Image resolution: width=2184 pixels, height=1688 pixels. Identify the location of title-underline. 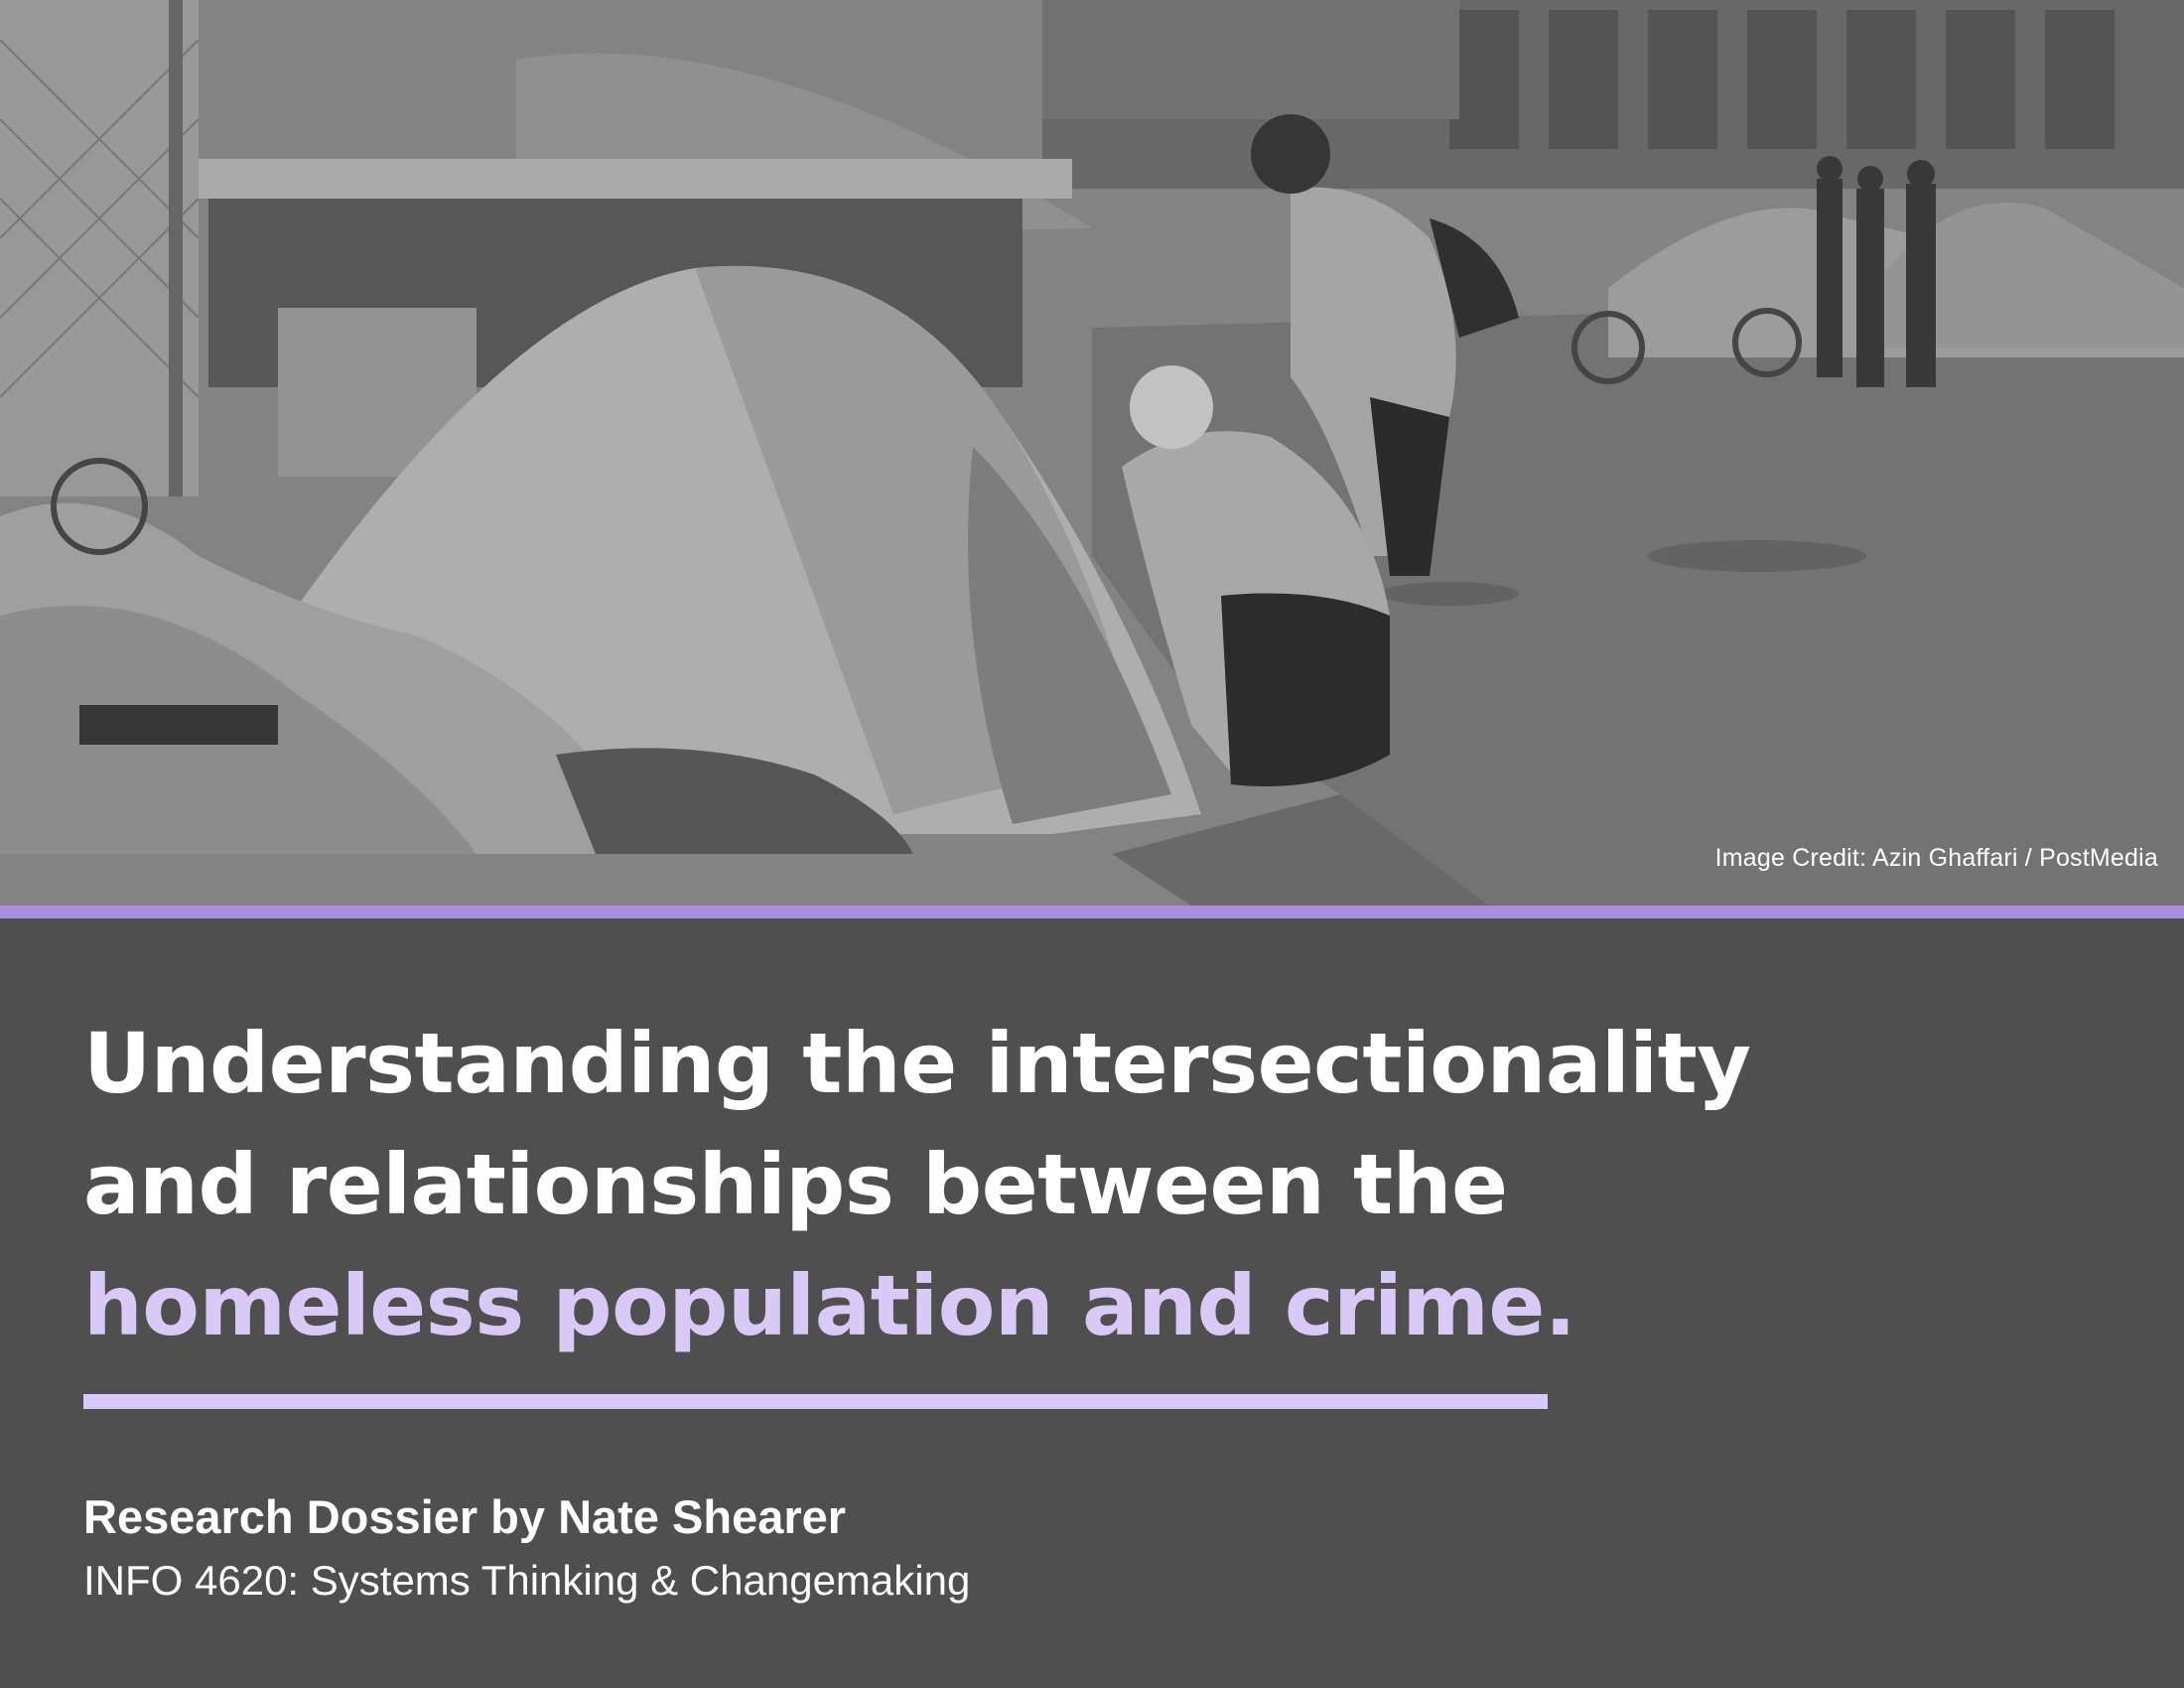
(815, 1401).